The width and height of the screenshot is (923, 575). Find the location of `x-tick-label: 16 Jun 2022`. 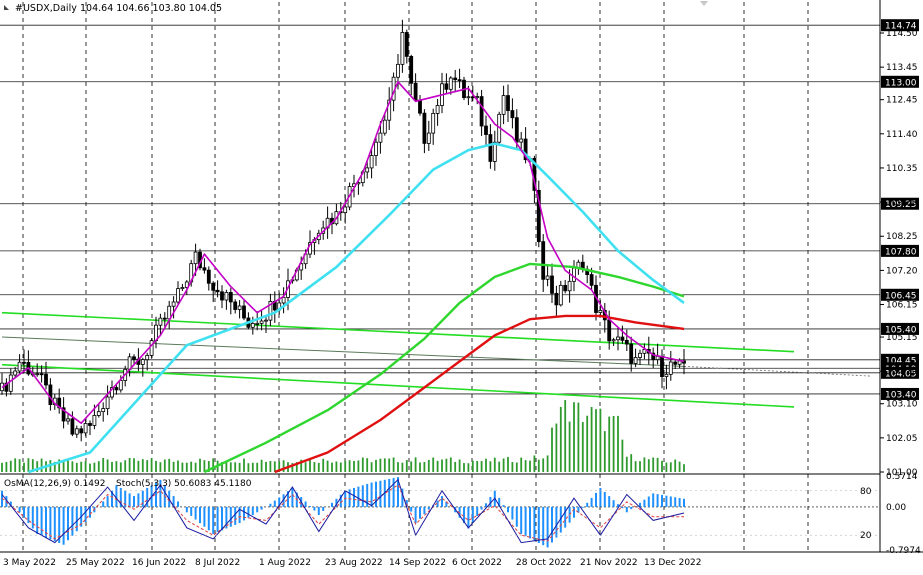

x-tick-label: 16 Jun 2022 is located at coordinates (159, 563).